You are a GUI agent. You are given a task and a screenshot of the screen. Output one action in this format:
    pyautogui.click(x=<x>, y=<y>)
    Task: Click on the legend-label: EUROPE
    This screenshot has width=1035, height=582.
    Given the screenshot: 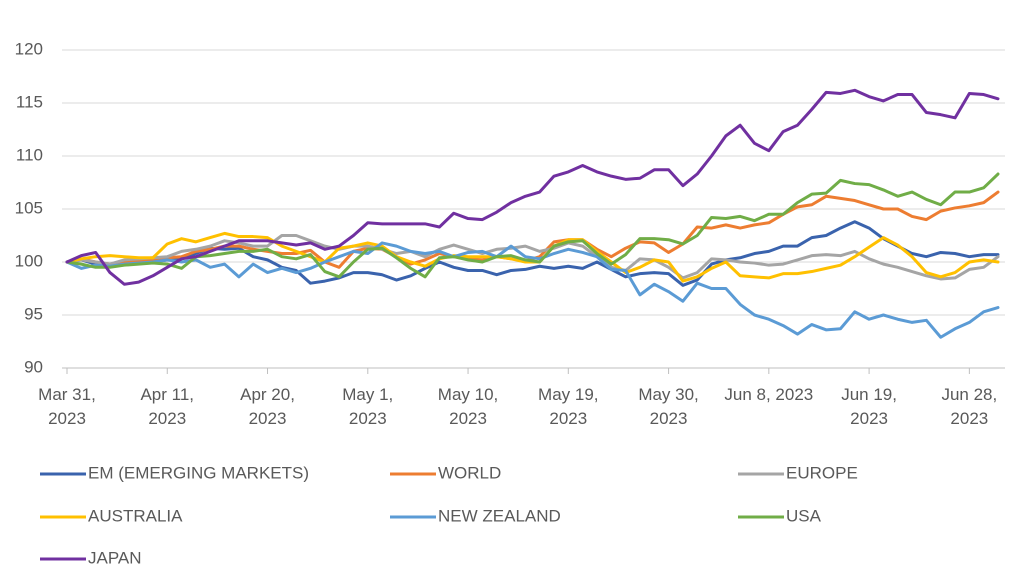 What is the action you would take?
    pyautogui.click(x=822, y=472)
    